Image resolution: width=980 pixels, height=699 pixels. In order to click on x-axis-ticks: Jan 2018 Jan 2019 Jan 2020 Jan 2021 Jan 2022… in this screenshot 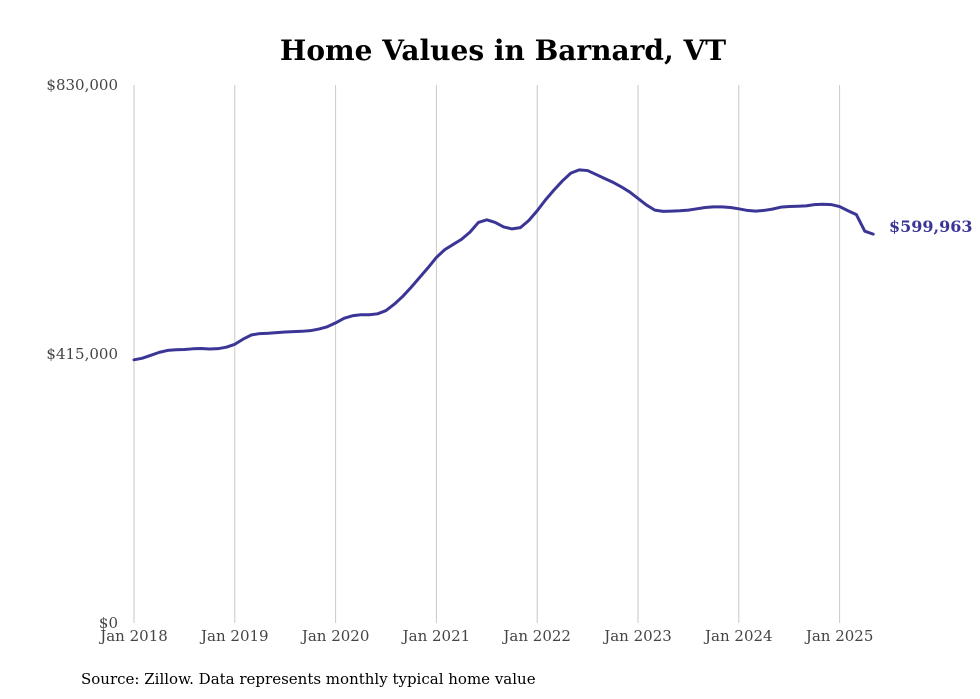, I will do `click(485, 636)`.